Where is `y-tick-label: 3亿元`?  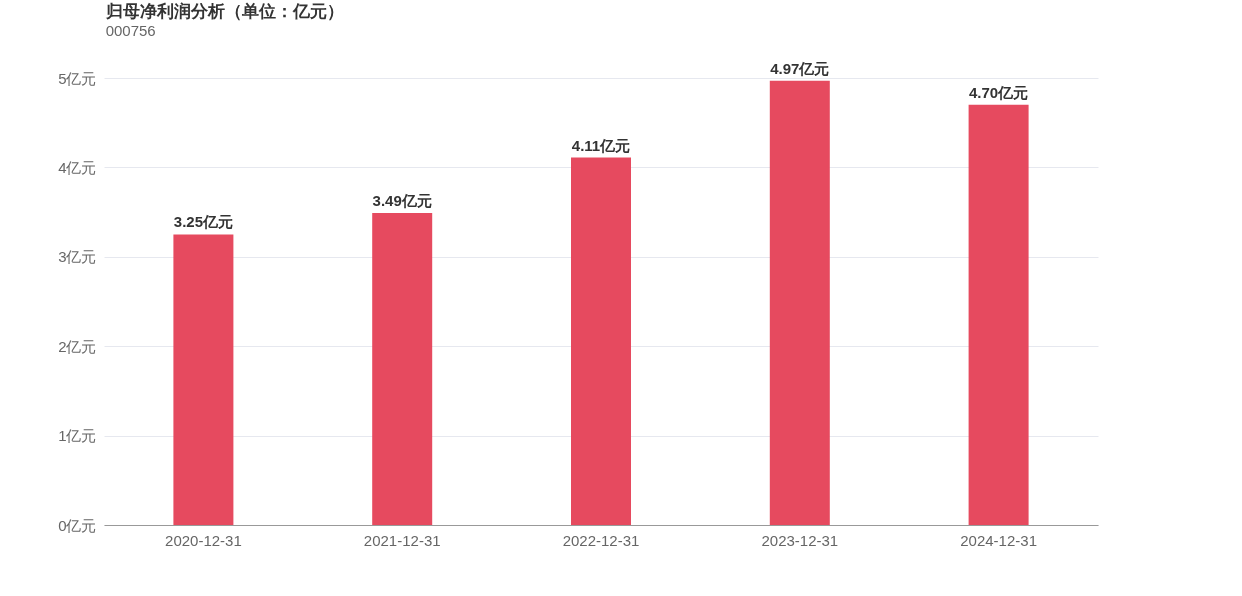
y-tick-label: 3亿元 is located at coordinates (77, 257).